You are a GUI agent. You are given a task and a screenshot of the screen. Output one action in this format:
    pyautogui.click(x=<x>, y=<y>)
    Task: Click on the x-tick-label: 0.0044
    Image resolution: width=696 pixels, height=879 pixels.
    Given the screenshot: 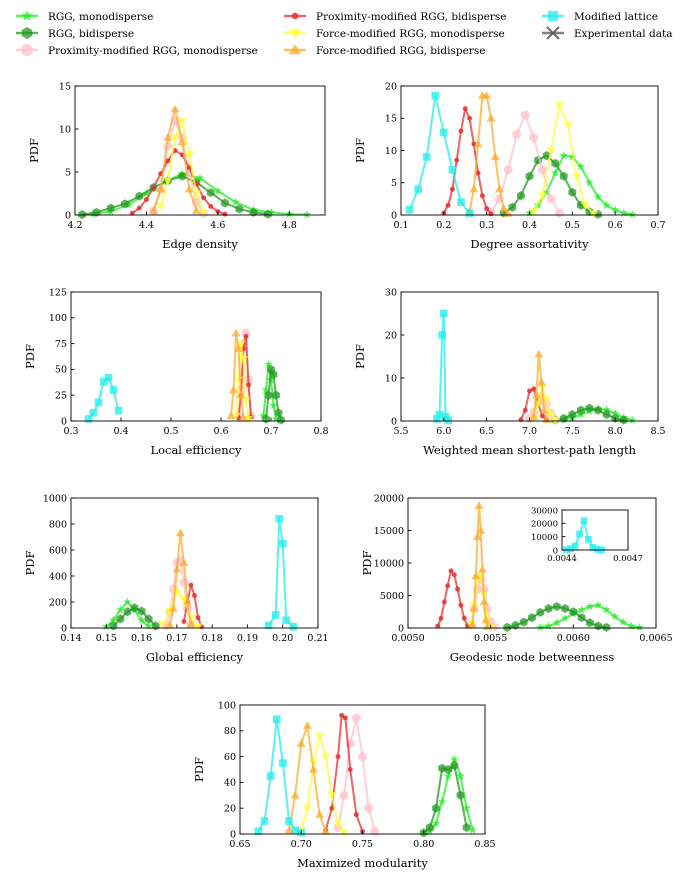 What is the action you would take?
    pyautogui.click(x=562, y=559)
    